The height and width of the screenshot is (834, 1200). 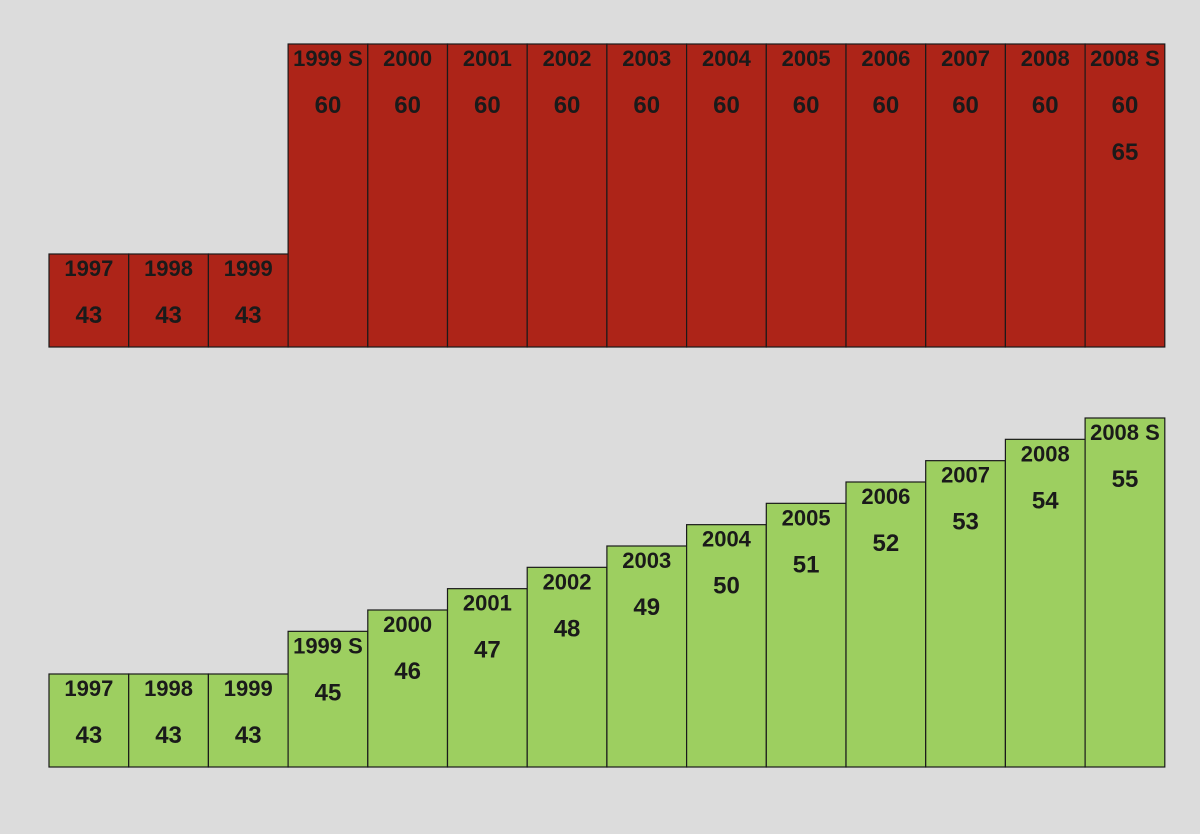 I want to click on bar-value-label: 55, so click(x=1125, y=479).